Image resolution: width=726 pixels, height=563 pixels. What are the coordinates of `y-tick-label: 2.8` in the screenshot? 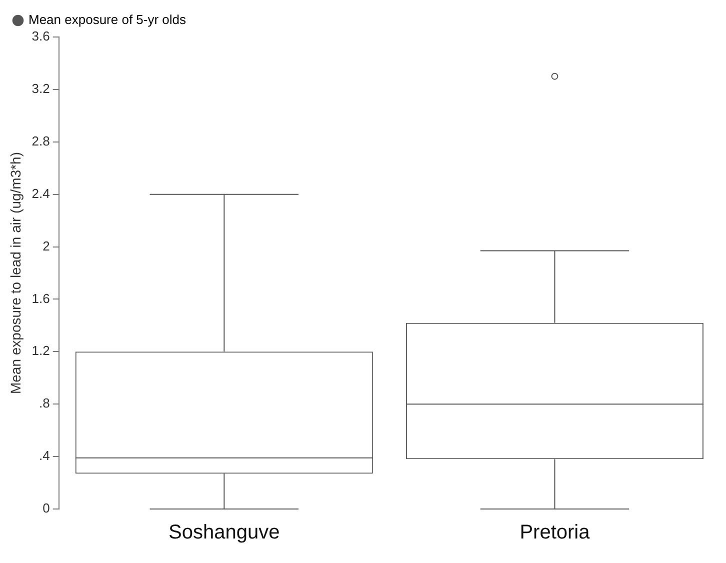 It's located at (41, 140).